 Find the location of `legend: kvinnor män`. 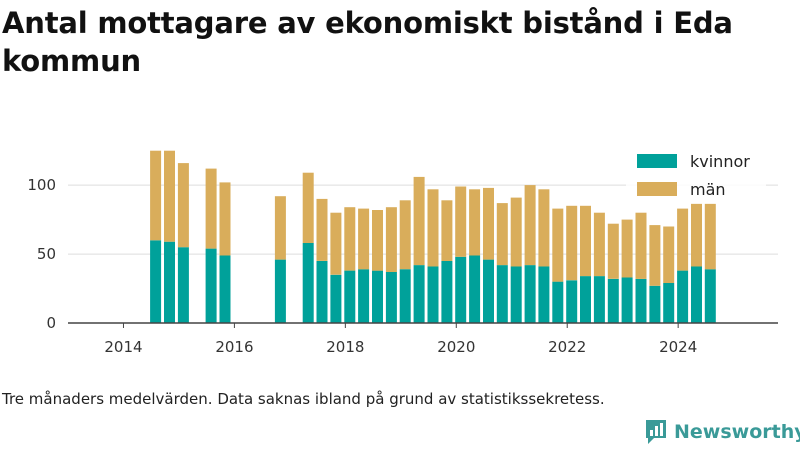

legend: kvinnor män is located at coordinates (696, 175).